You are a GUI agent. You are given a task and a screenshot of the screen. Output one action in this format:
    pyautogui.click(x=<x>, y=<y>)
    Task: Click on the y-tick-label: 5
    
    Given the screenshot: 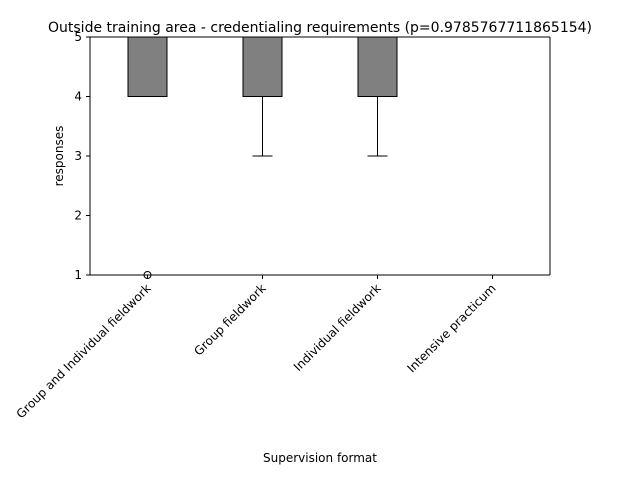 What is the action you would take?
    pyautogui.click(x=78, y=37)
    